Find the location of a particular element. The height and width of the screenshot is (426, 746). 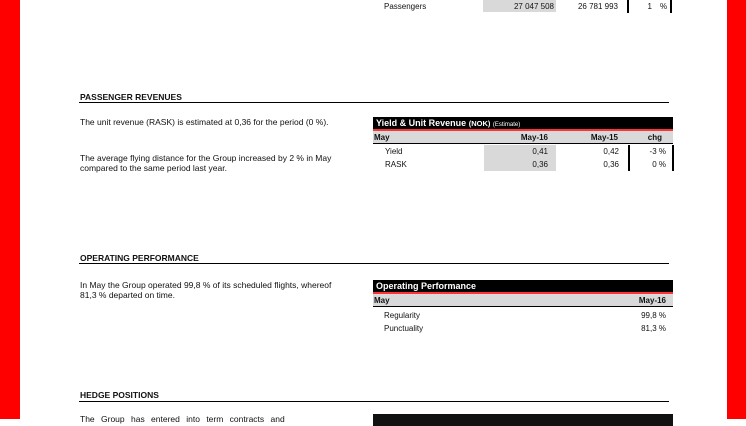

row-label: Passengers is located at coordinates (405, 6).